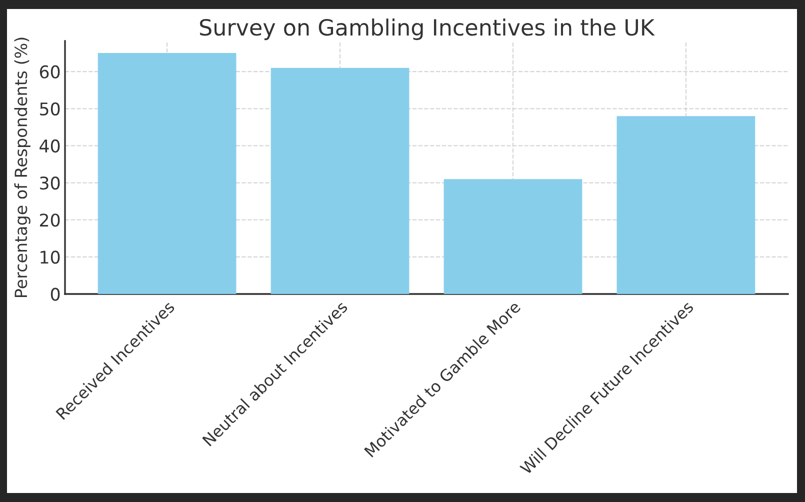 The image size is (805, 502). What do you see at coordinates (50, 146) in the screenshot?
I see `y-tick-label: 40` at bounding box center [50, 146].